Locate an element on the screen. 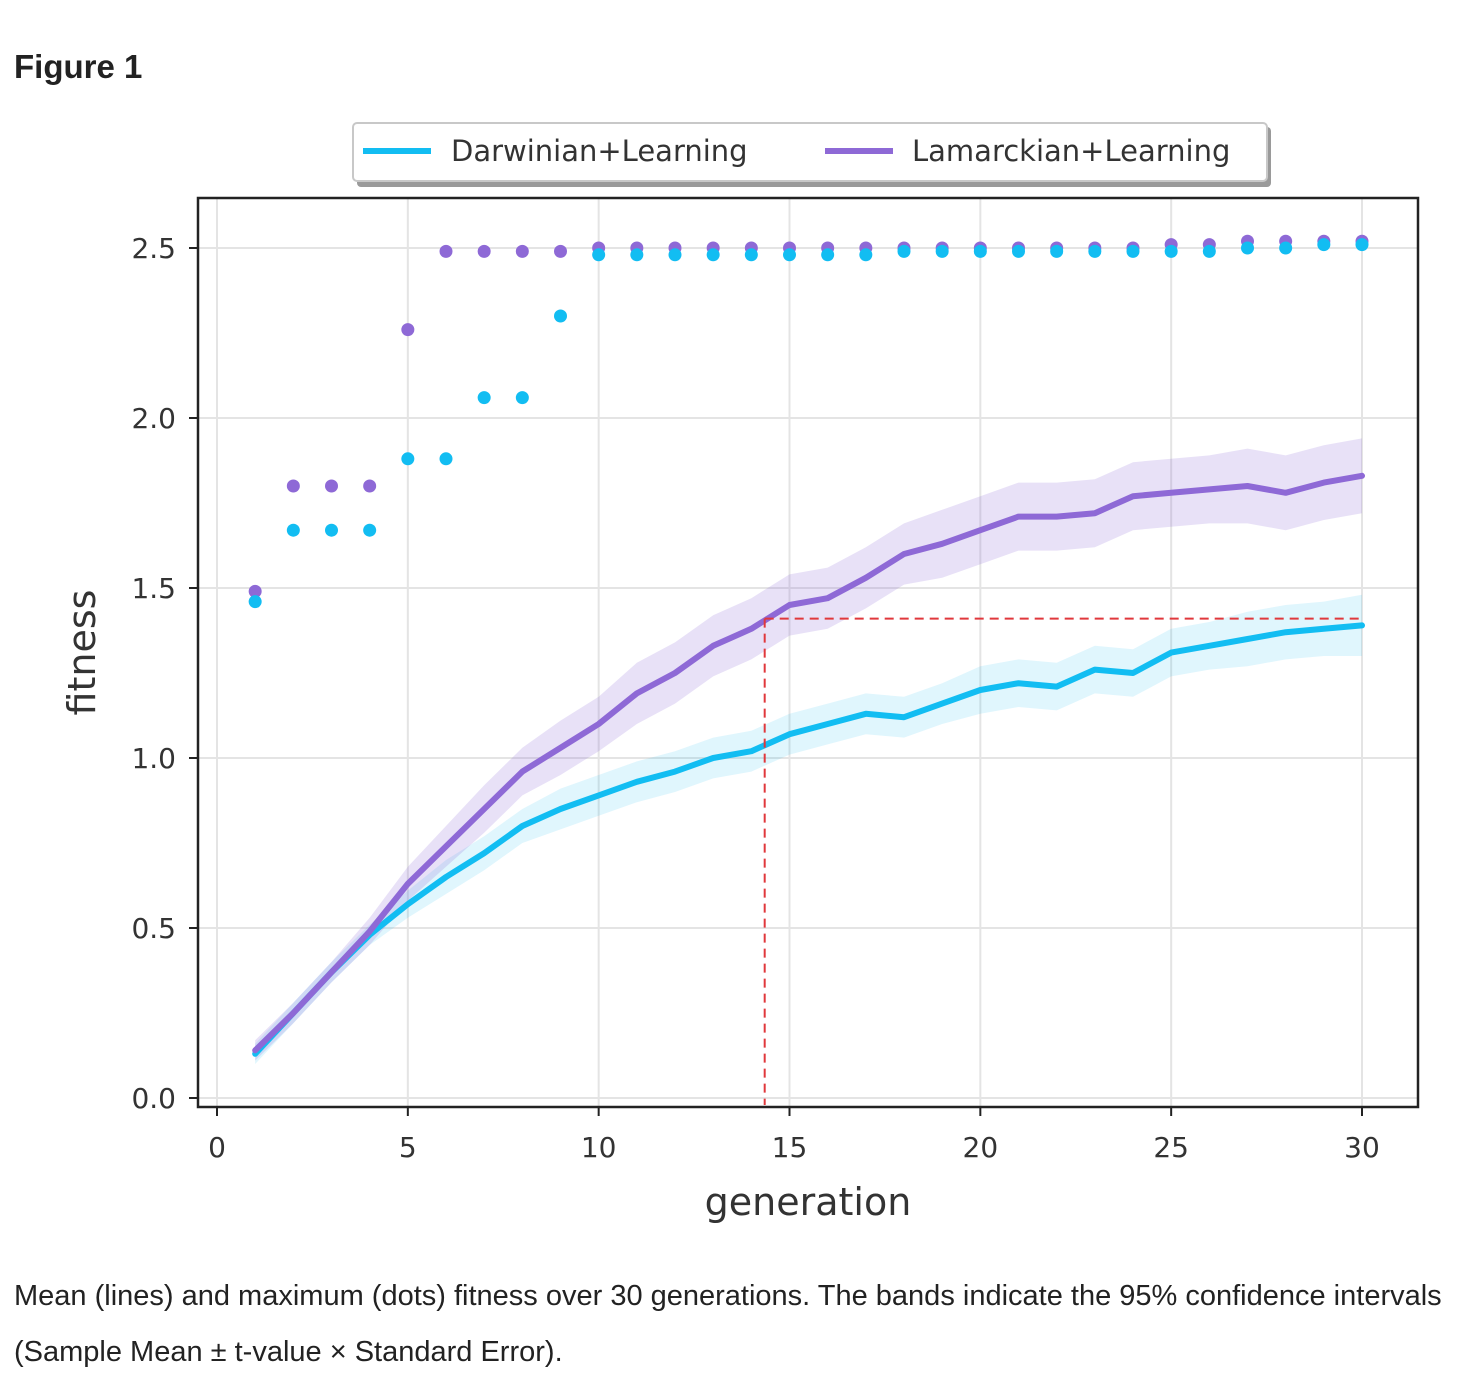  x-axis-label: generation is located at coordinates (808, 1202).